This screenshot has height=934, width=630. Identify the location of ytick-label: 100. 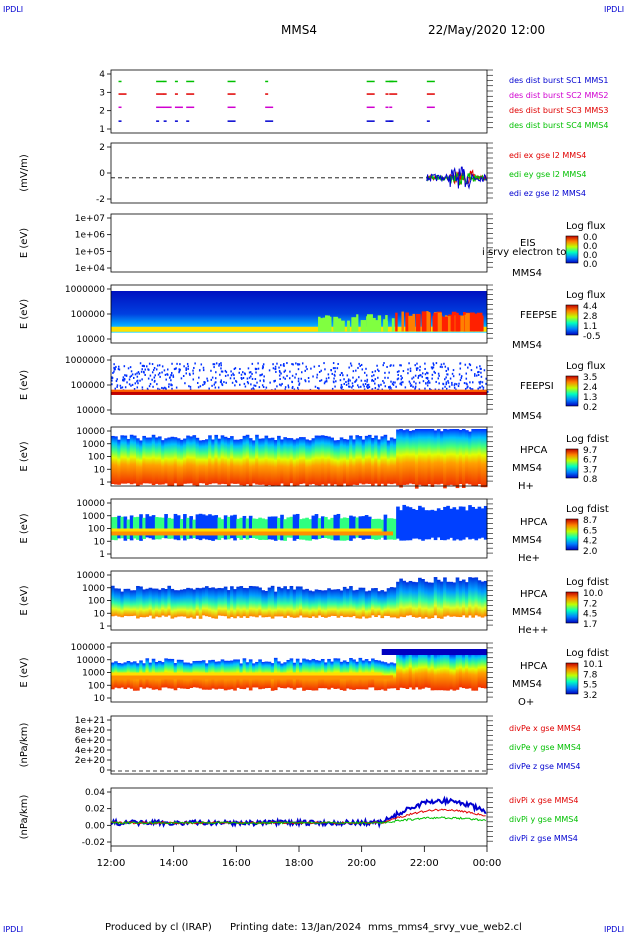
(96, 530).